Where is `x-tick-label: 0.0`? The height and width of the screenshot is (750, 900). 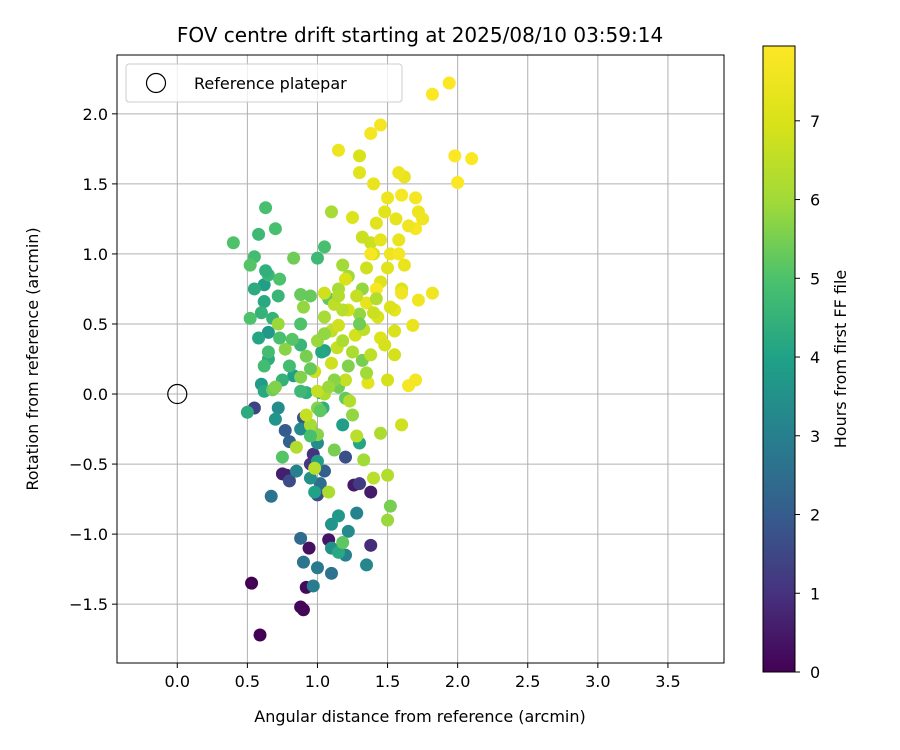 x-tick-label: 0.0 is located at coordinates (177, 681).